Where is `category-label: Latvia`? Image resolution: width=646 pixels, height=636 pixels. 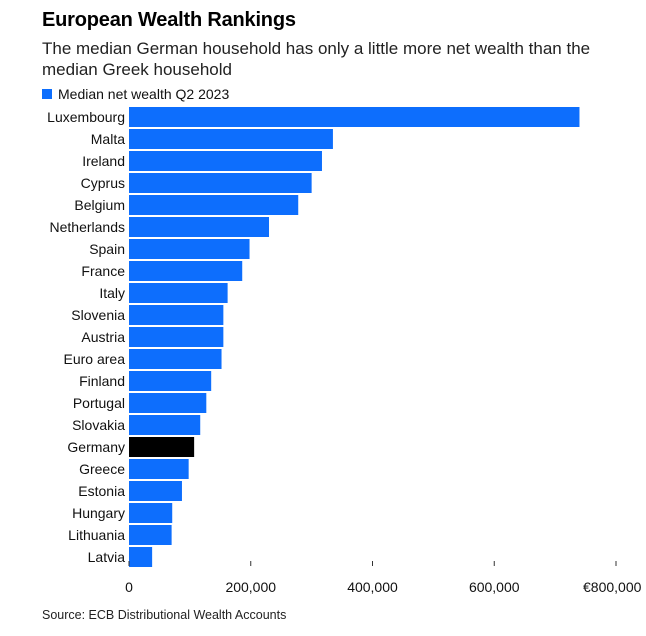 category-label: Latvia is located at coordinates (107, 557).